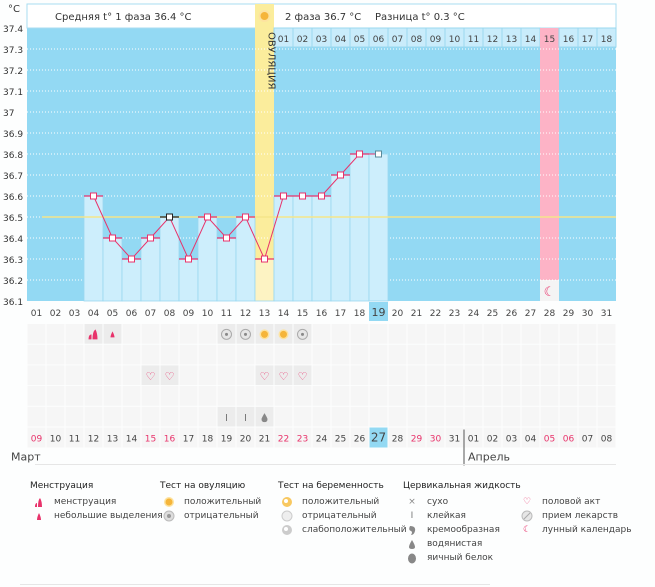  I want to click on cycle-day-label: 19, so click(379, 312).